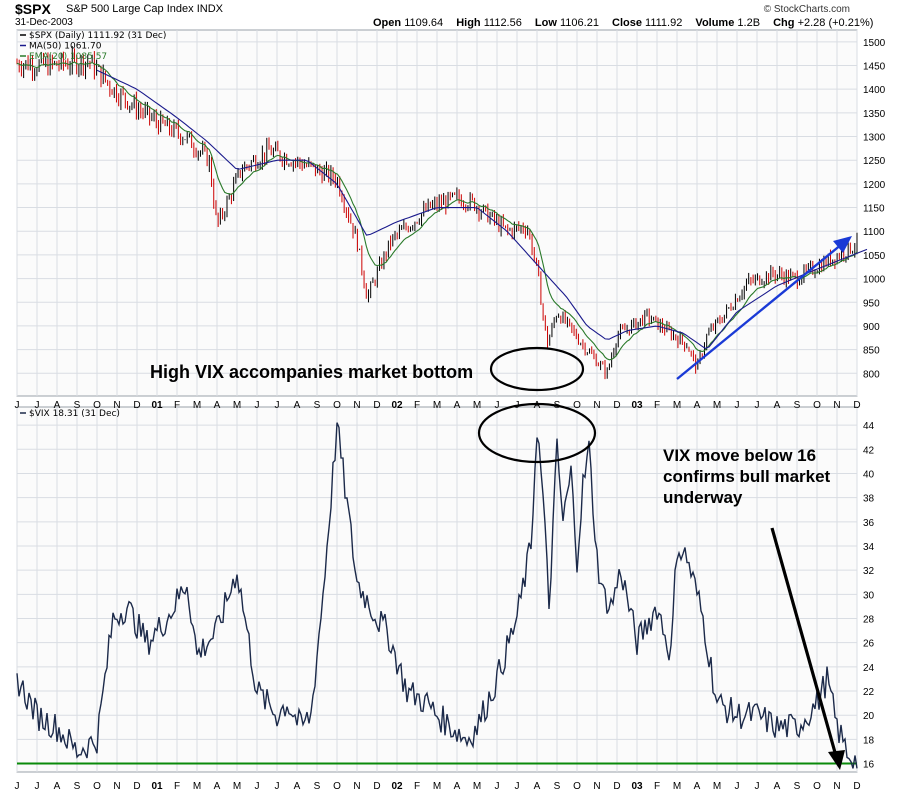 The height and width of the screenshot is (792, 900). What do you see at coordinates (545, 23) in the screenshot?
I see `low-label: Low` at bounding box center [545, 23].